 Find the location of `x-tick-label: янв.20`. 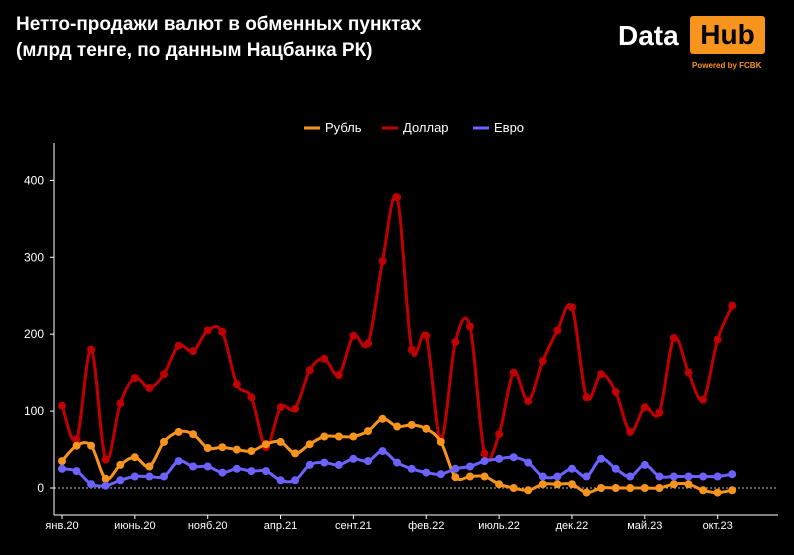

x-tick-label: янв.20 is located at coordinates (61, 526).